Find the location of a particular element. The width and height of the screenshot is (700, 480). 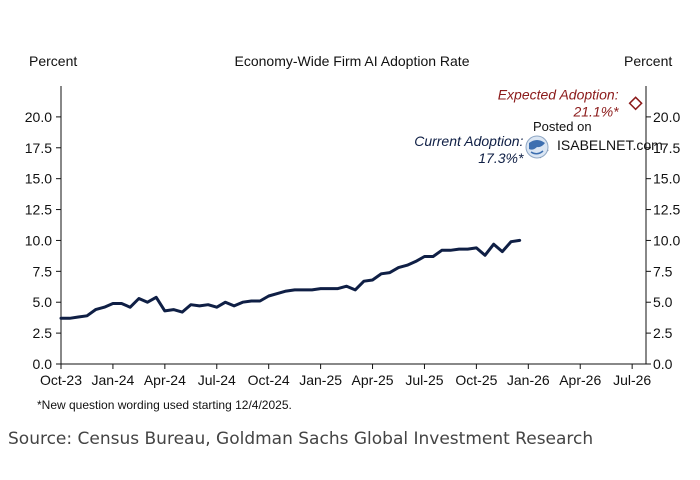

y-tick-label-right: 17.5 is located at coordinates (666, 148).